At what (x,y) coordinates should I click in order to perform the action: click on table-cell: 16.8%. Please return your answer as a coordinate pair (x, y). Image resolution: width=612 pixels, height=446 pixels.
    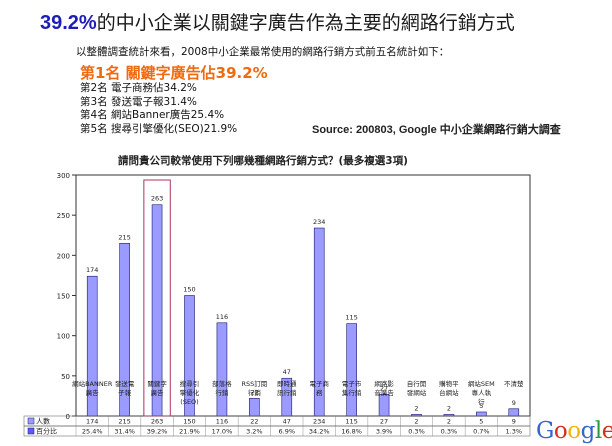
    Looking at the image, I should click on (351, 432).